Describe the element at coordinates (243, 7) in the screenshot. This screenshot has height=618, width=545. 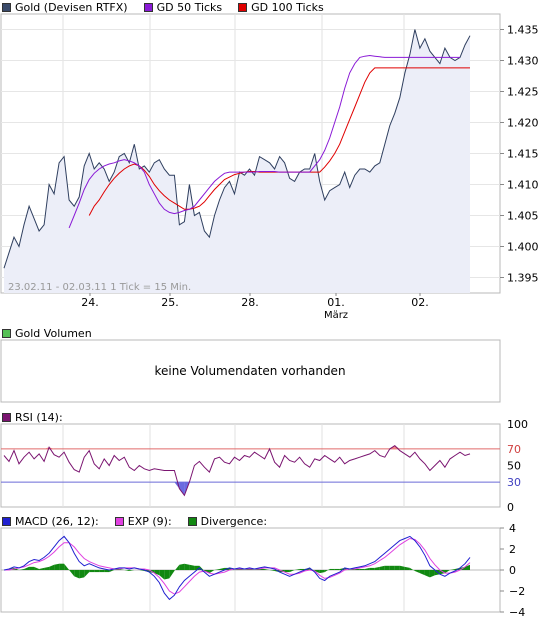
I see `legend-swatch-gd100` at that location.